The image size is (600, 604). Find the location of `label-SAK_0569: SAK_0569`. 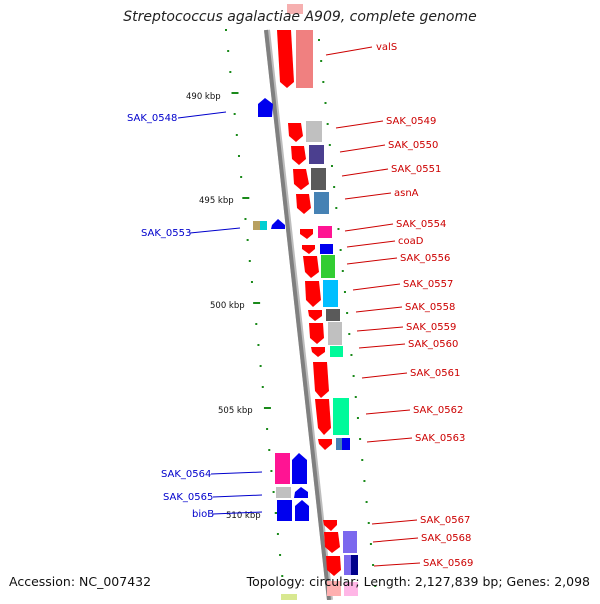

label-SAK_0569: SAK_0569 is located at coordinates (448, 563).